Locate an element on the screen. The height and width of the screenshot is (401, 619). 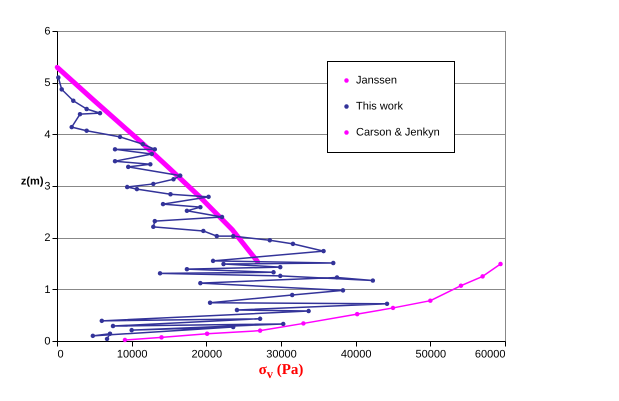
x-tick-label: 50000 is located at coordinates (431, 354).